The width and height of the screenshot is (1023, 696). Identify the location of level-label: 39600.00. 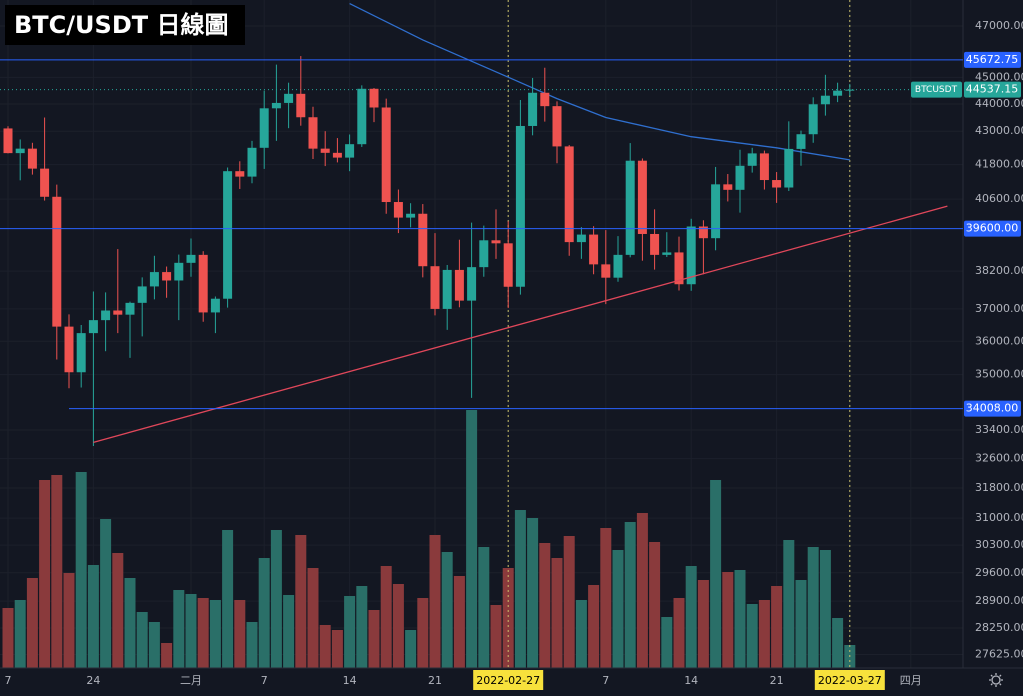
(992, 228).